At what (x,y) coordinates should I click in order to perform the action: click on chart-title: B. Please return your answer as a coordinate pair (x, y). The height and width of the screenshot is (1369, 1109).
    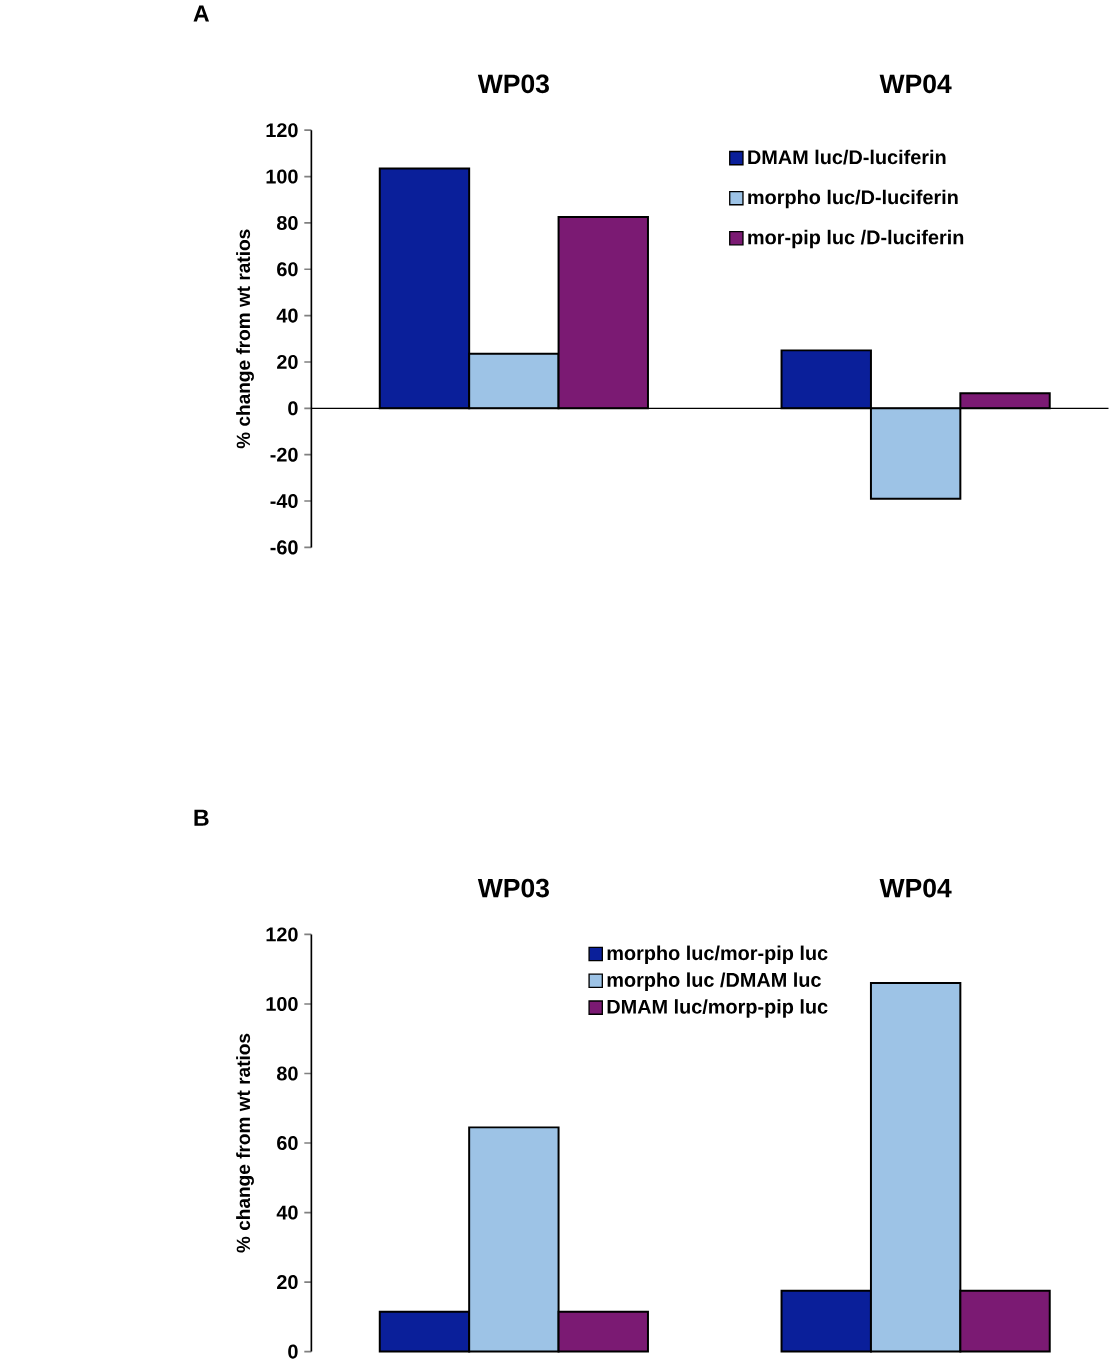
    Looking at the image, I should click on (201, 817).